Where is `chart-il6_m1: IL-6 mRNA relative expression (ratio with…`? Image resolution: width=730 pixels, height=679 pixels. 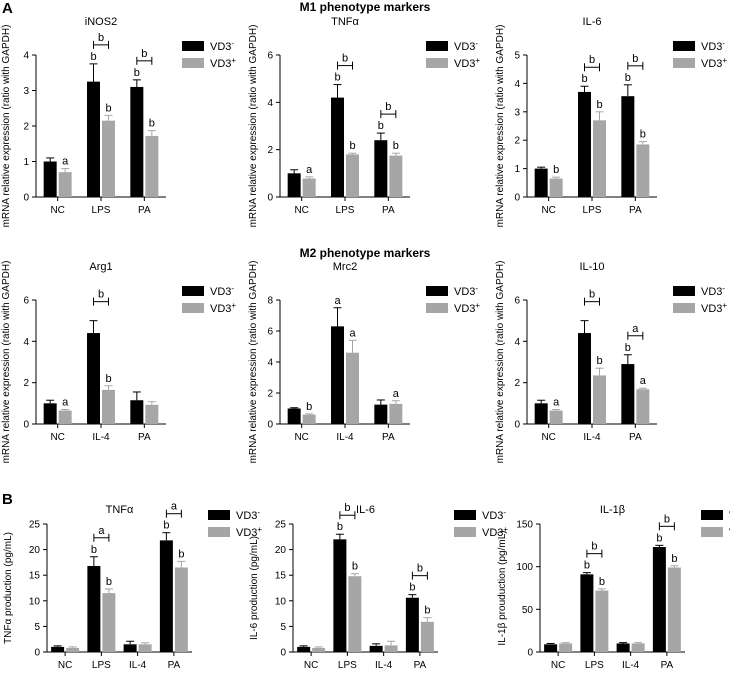
chart-il6_m1: IL-6 mRNA relative expression (ratio with… is located at coordinates (611, 121).